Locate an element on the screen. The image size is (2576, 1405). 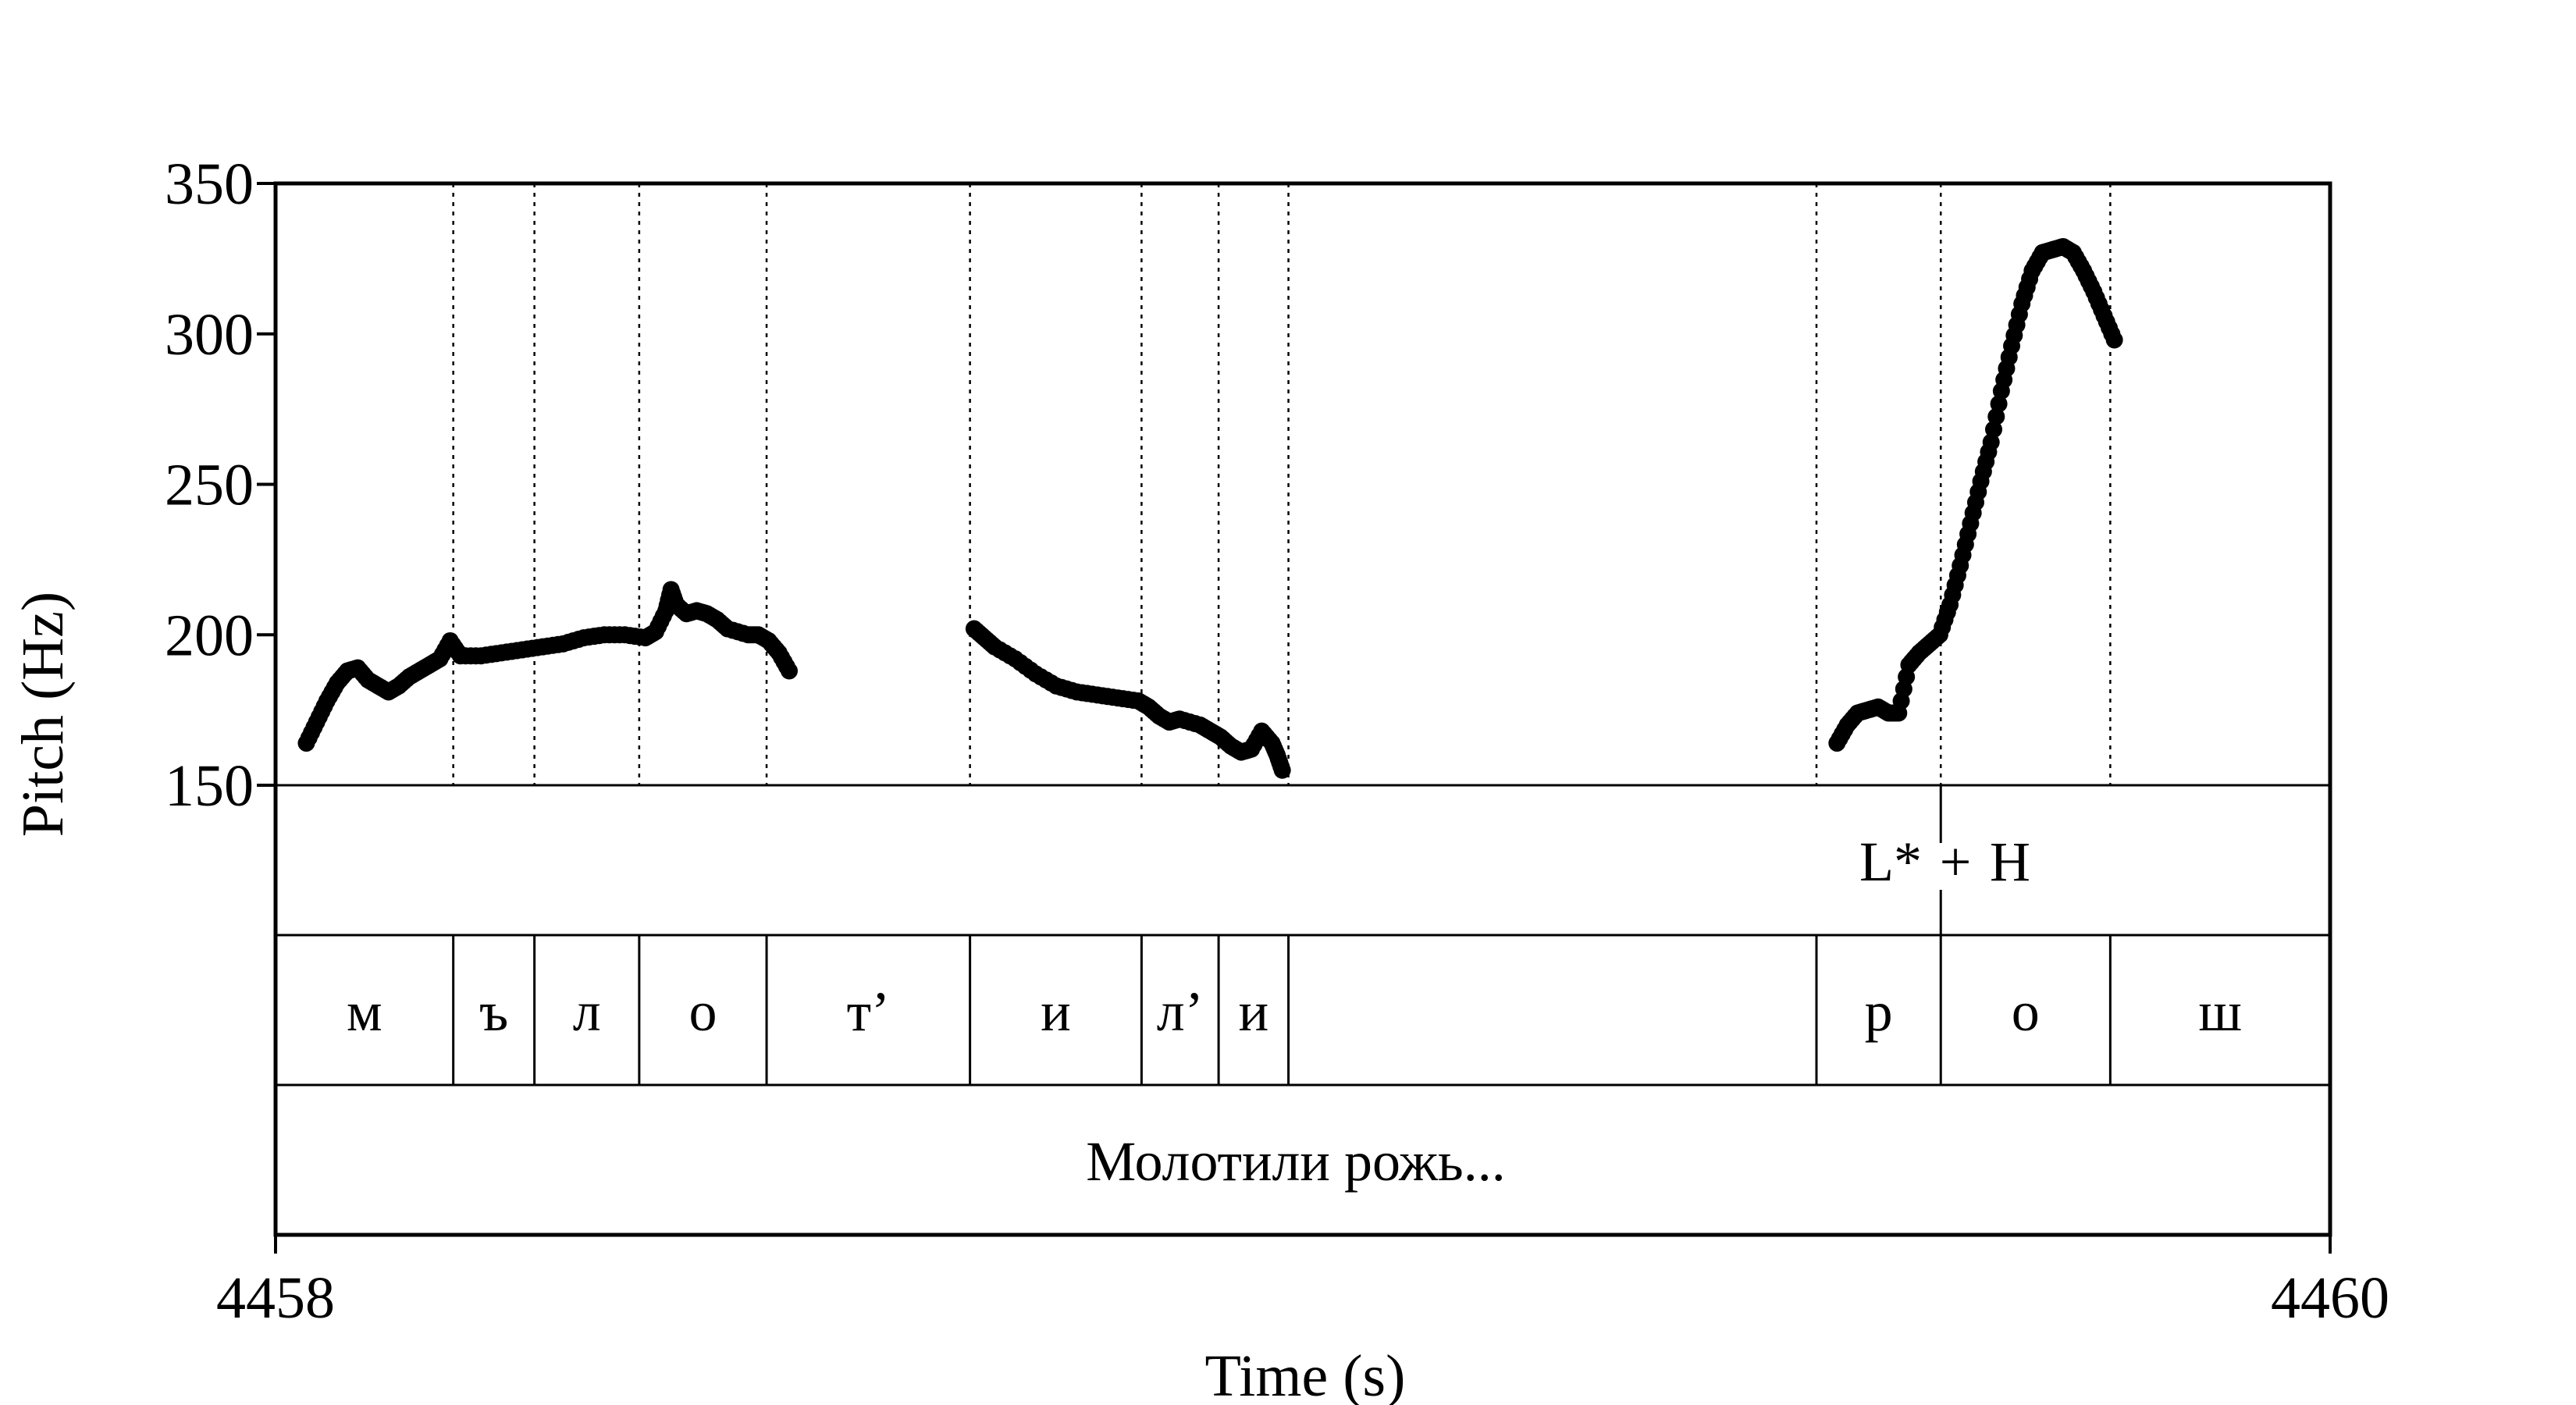
y-tick-label-4: 350 is located at coordinates (210, 184).